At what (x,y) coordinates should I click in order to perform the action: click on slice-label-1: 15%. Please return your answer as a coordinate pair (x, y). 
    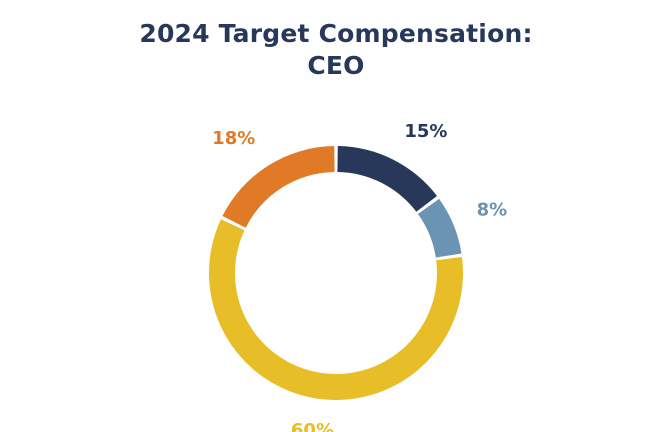
    Looking at the image, I should click on (425, 131).